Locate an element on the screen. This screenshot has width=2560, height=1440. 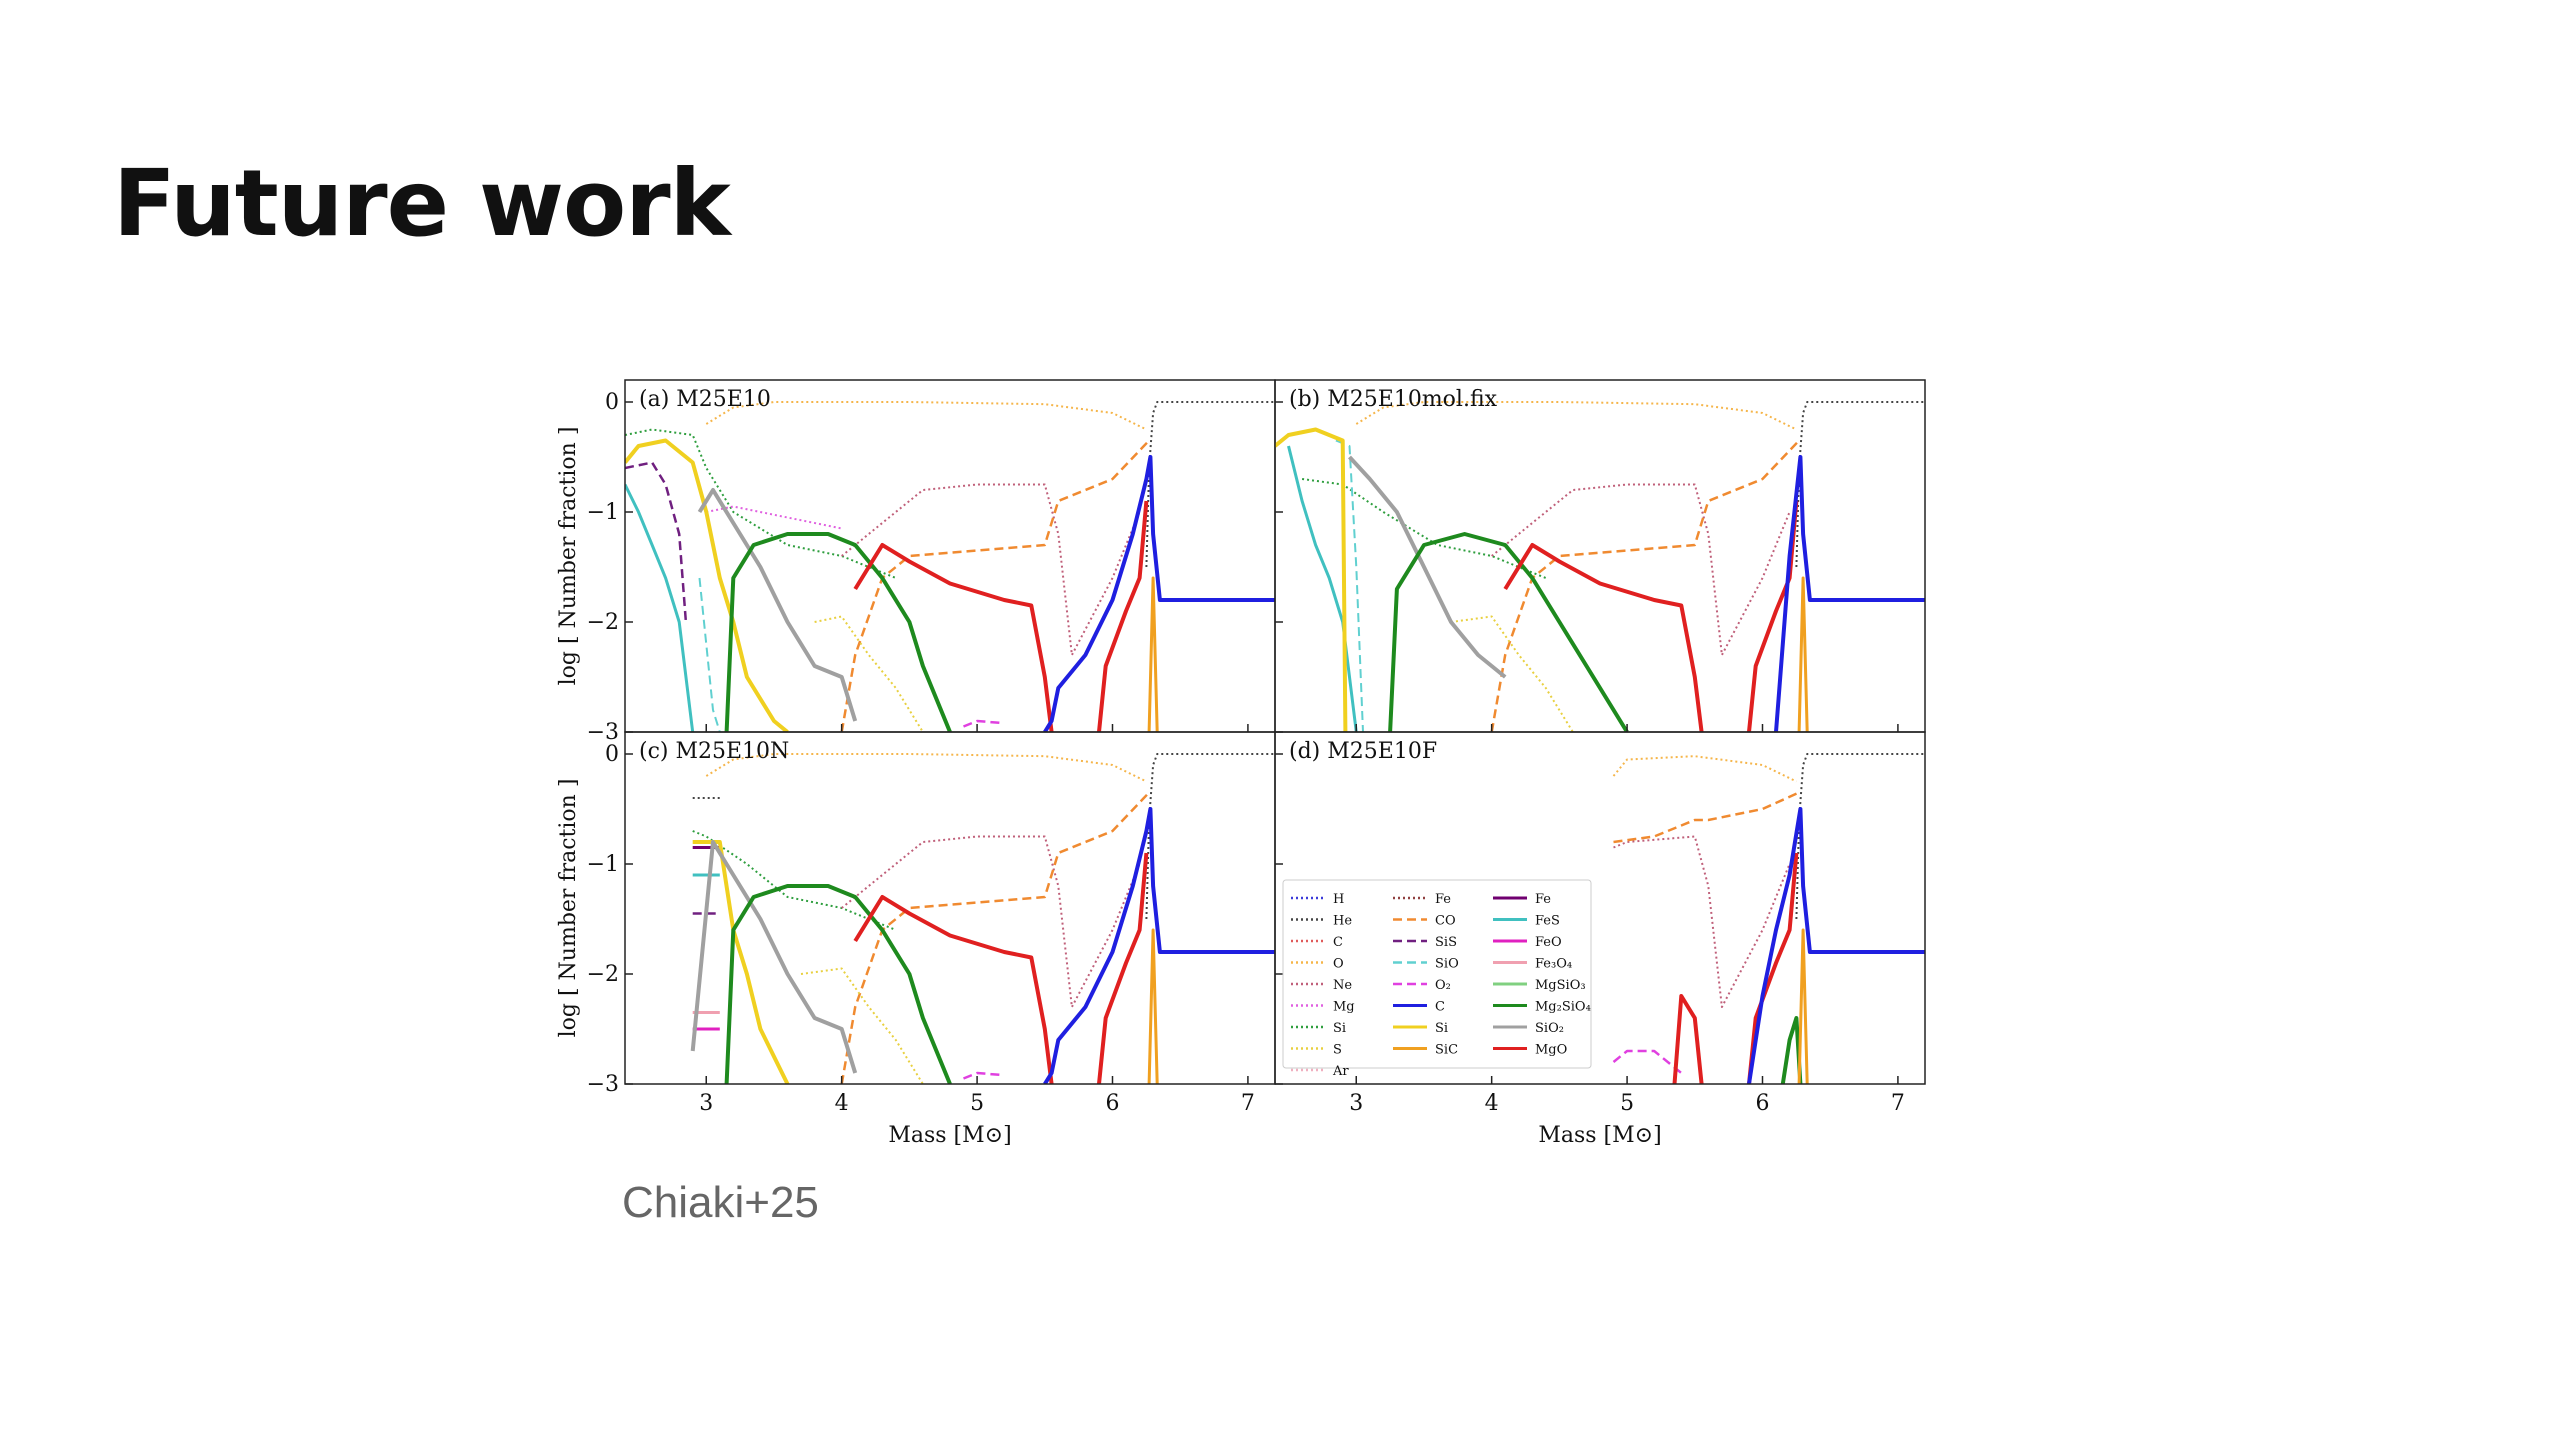
panel-label: (a) M25E10 is located at coordinates (705, 399).